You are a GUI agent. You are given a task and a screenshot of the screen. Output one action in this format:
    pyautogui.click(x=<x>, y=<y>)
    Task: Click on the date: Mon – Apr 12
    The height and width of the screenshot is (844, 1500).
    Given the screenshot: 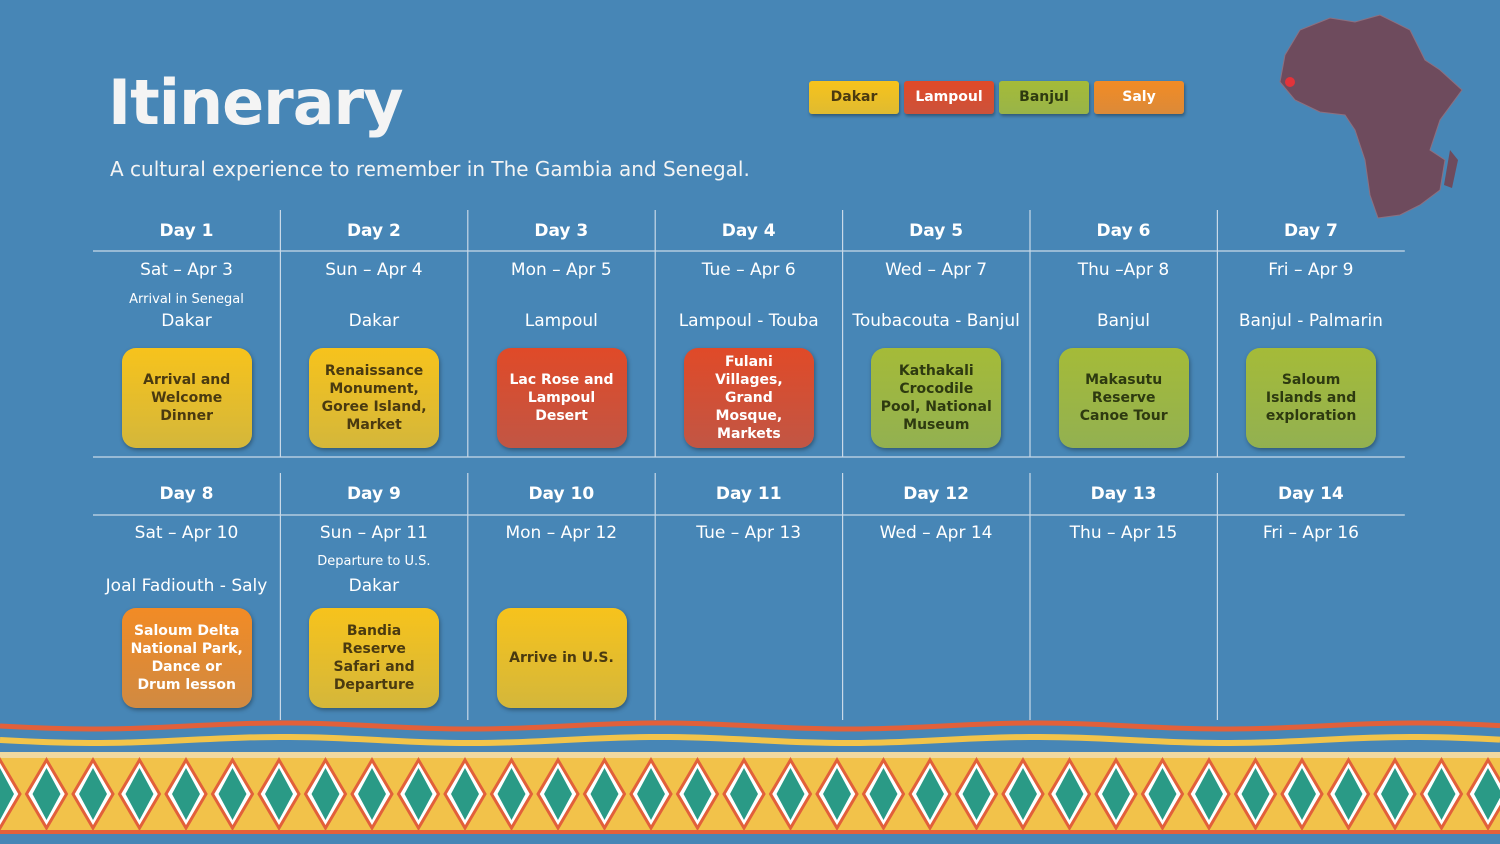 What is the action you would take?
    pyautogui.click(x=561, y=533)
    